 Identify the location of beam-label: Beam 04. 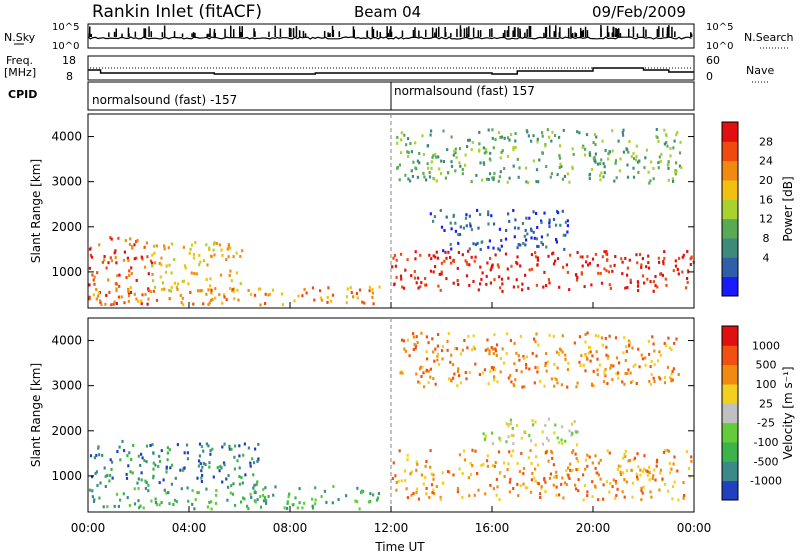
(387, 12).